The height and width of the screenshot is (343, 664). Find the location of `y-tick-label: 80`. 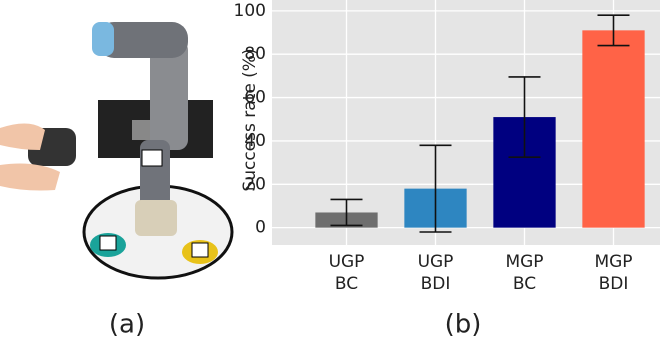

y-tick-label: 80 is located at coordinates (255, 54).